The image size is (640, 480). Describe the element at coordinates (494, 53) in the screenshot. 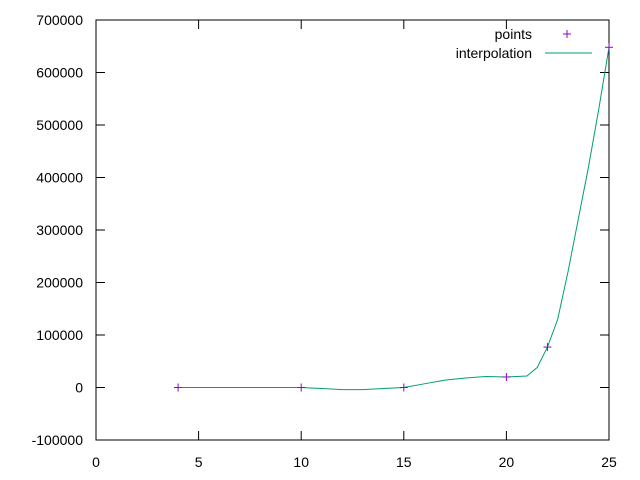

I see `legend-label-interpolation: interpolation` at that location.